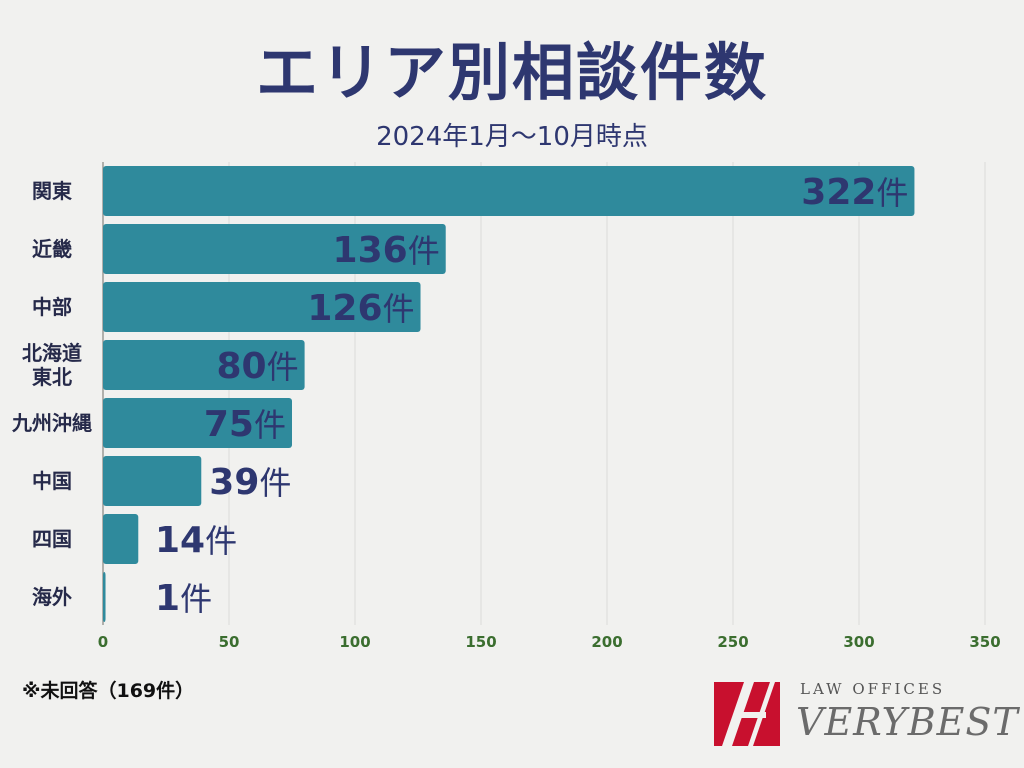  Describe the element at coordinates (370, 250) in the screenshot. I see `value-number: 136` at that location.